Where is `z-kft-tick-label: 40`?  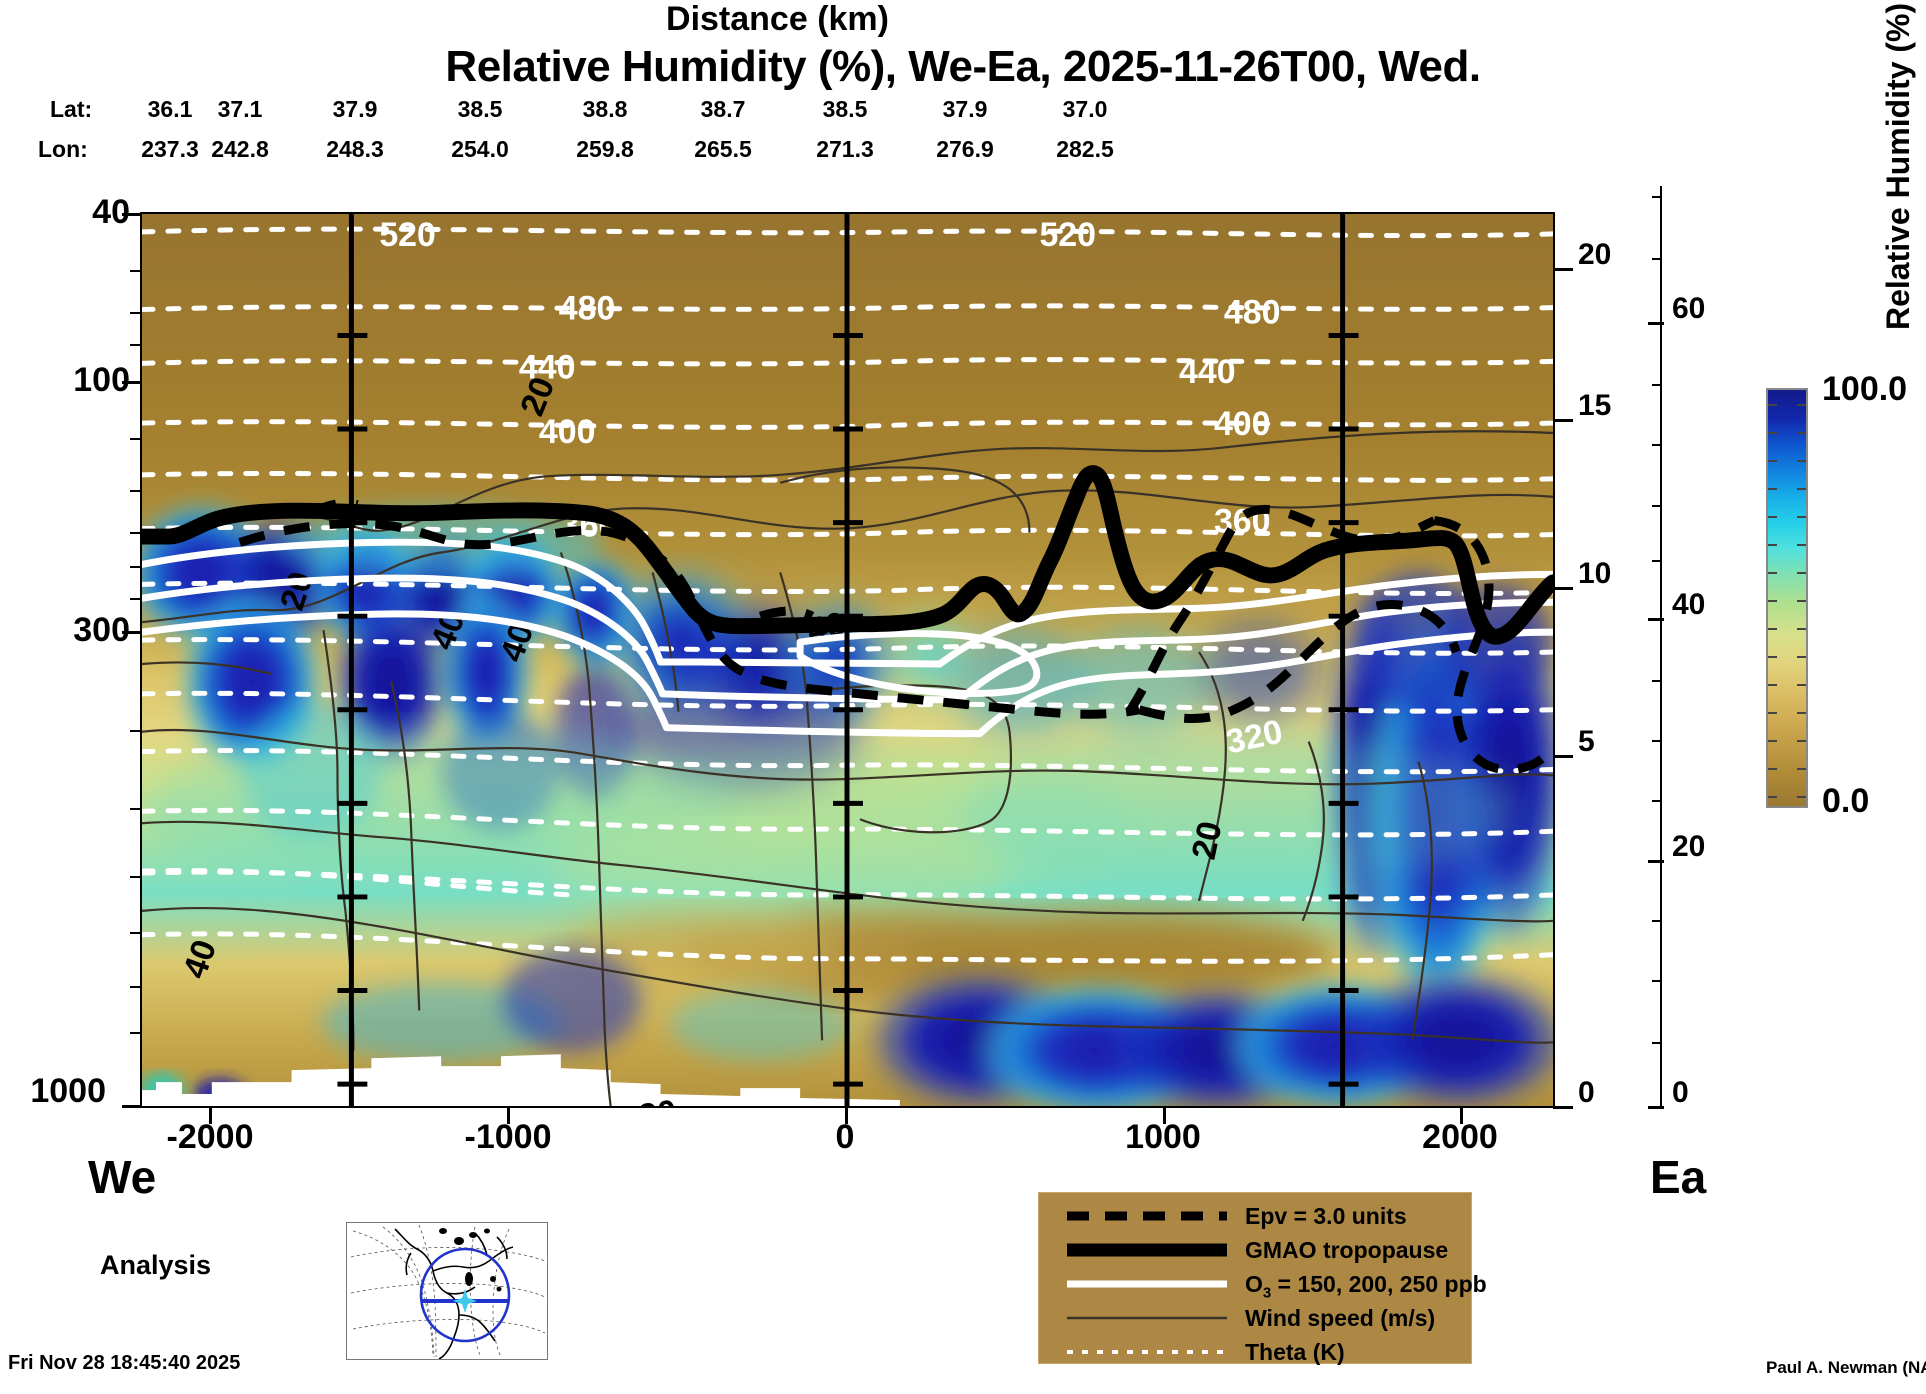
z-kft-tick-label: 40 is located at coordinates (1689, 604).